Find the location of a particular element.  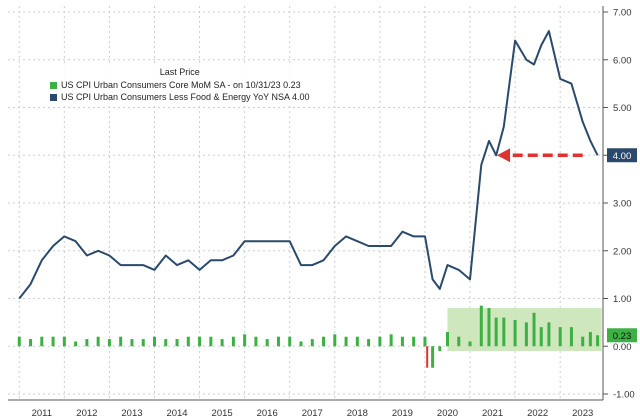

y-tick-label: 1.00 is located at coordinates (622, 299).